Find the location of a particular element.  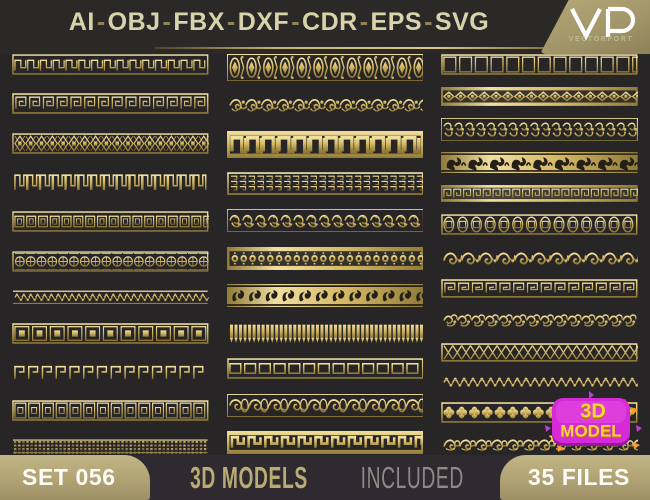

crescent-motif-solid-panel is located at coordinates (325, 295).